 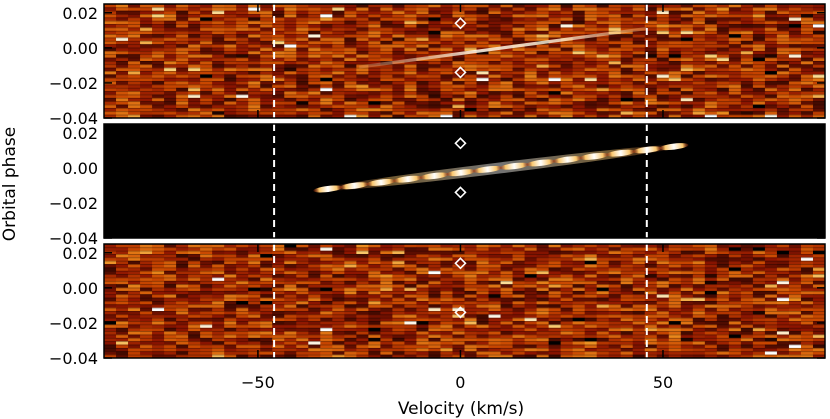 I want to click on y-axis-label: Orbital phase, so click(x=10, y=184).